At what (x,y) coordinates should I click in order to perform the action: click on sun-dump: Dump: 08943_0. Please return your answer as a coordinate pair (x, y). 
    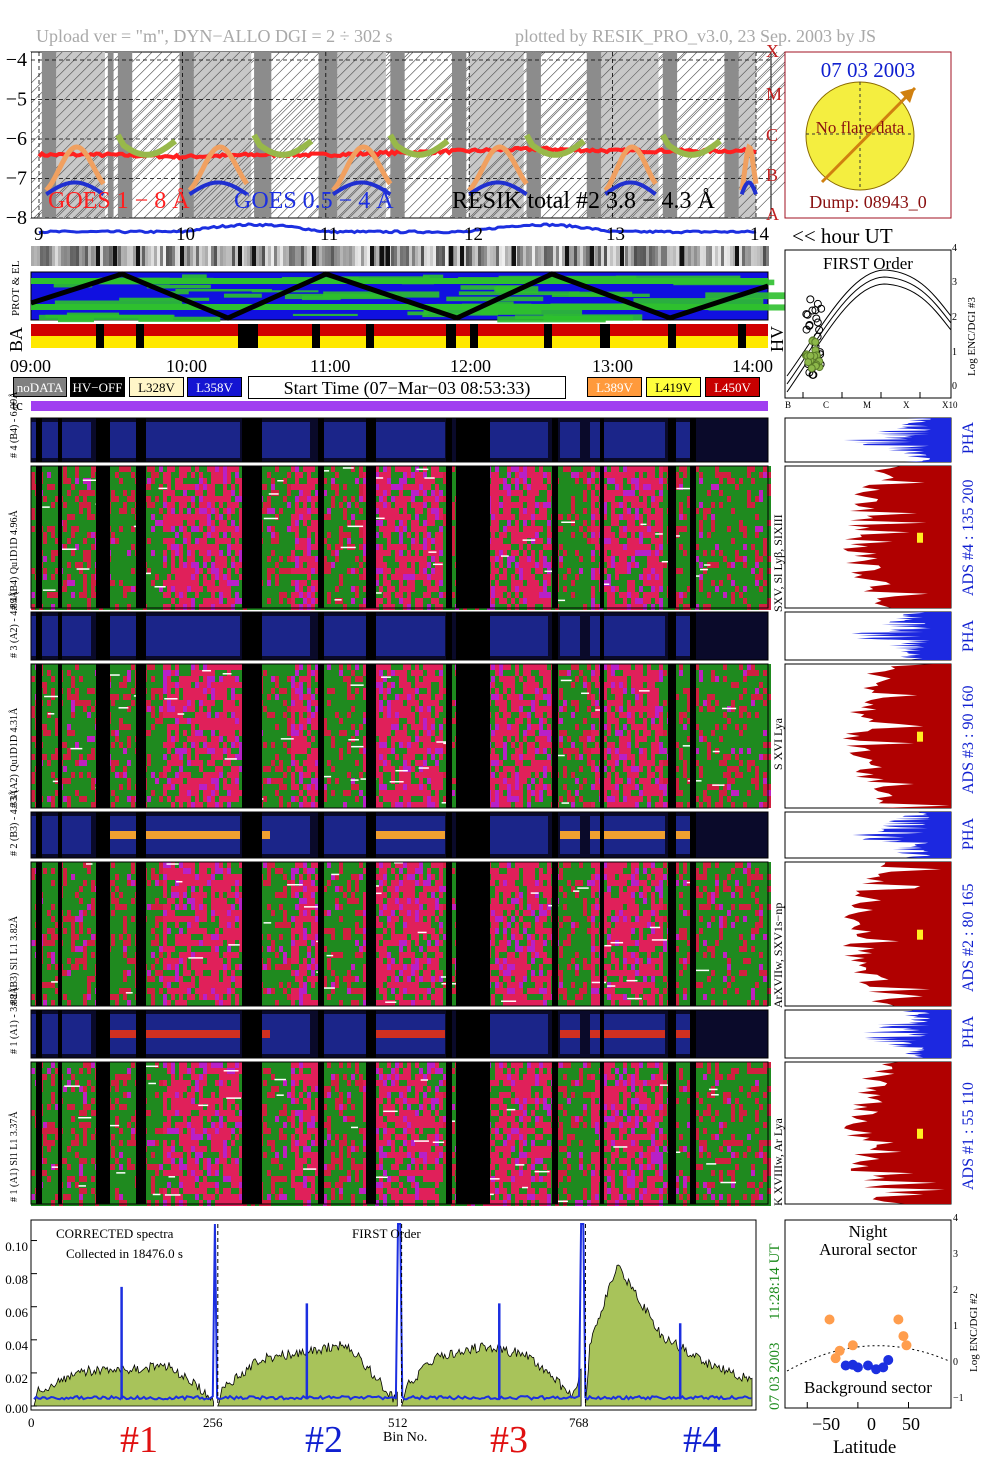
    Looking at the image, I should click on (868, 202).